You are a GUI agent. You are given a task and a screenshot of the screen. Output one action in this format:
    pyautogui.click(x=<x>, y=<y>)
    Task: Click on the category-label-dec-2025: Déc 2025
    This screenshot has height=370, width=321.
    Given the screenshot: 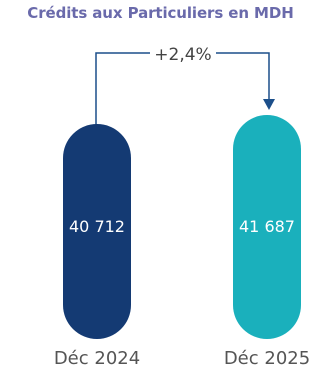 What is the action you would take?
    pyautogui.click(x=267, y=358)
    